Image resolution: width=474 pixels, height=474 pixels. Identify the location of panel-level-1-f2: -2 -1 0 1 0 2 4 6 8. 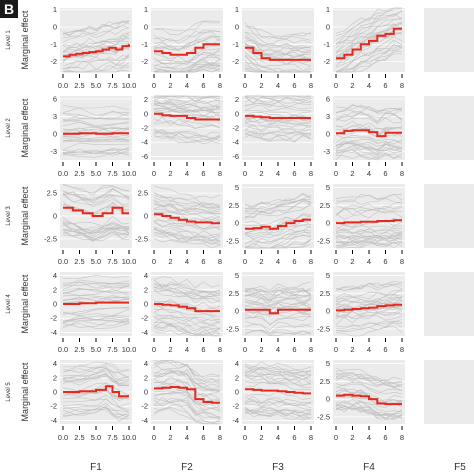
(182, 47).